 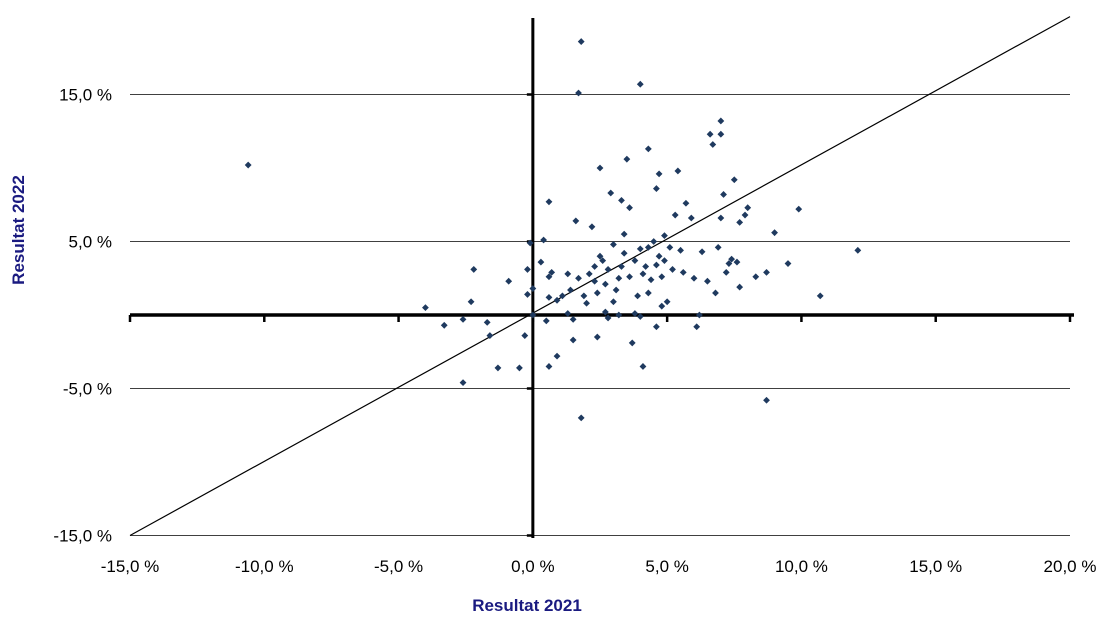 I want to click on x-tick-label: -5,0 %, so click(x=398, y=566).